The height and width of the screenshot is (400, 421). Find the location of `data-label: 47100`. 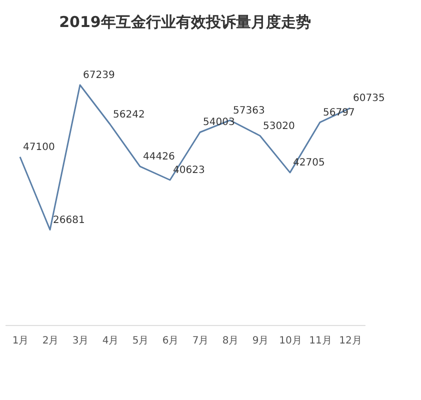

data-label: 47100 is located at coordinates (39, 147).